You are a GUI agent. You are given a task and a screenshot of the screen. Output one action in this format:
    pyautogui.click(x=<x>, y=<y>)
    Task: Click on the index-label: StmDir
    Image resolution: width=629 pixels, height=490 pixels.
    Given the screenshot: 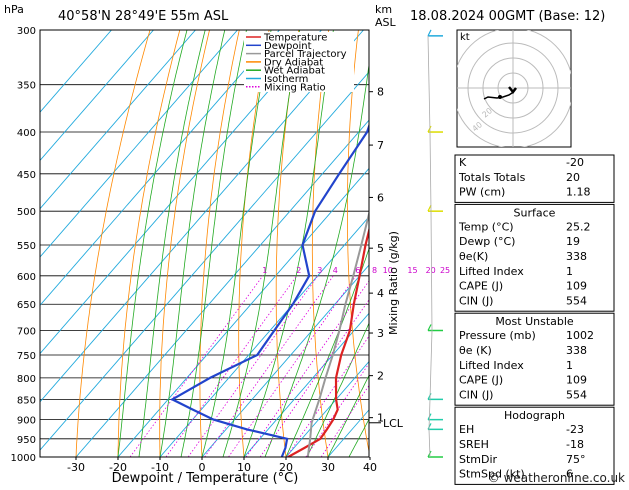 What is the action you would take?
    pyautogui.click(x=478, y=459)
    